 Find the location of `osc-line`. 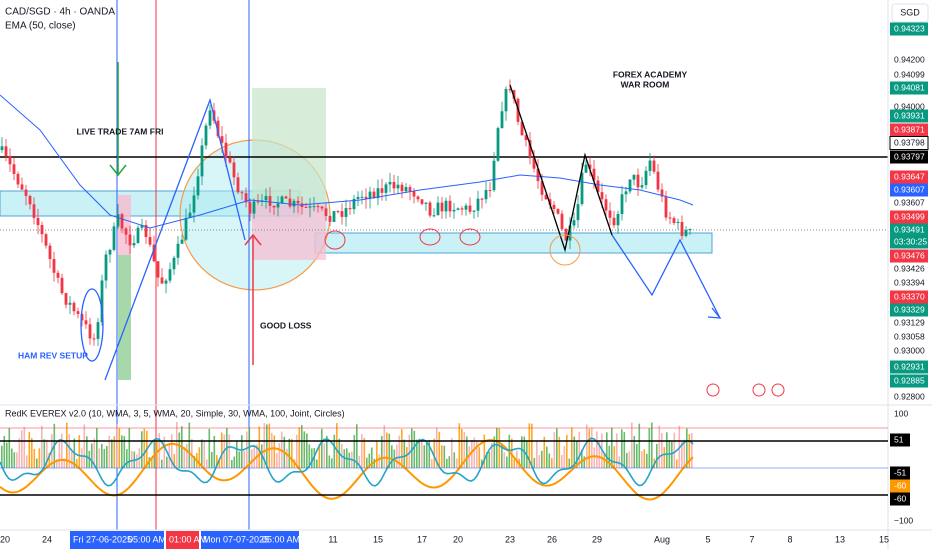

osc-line is located at coordinates (347, 462).